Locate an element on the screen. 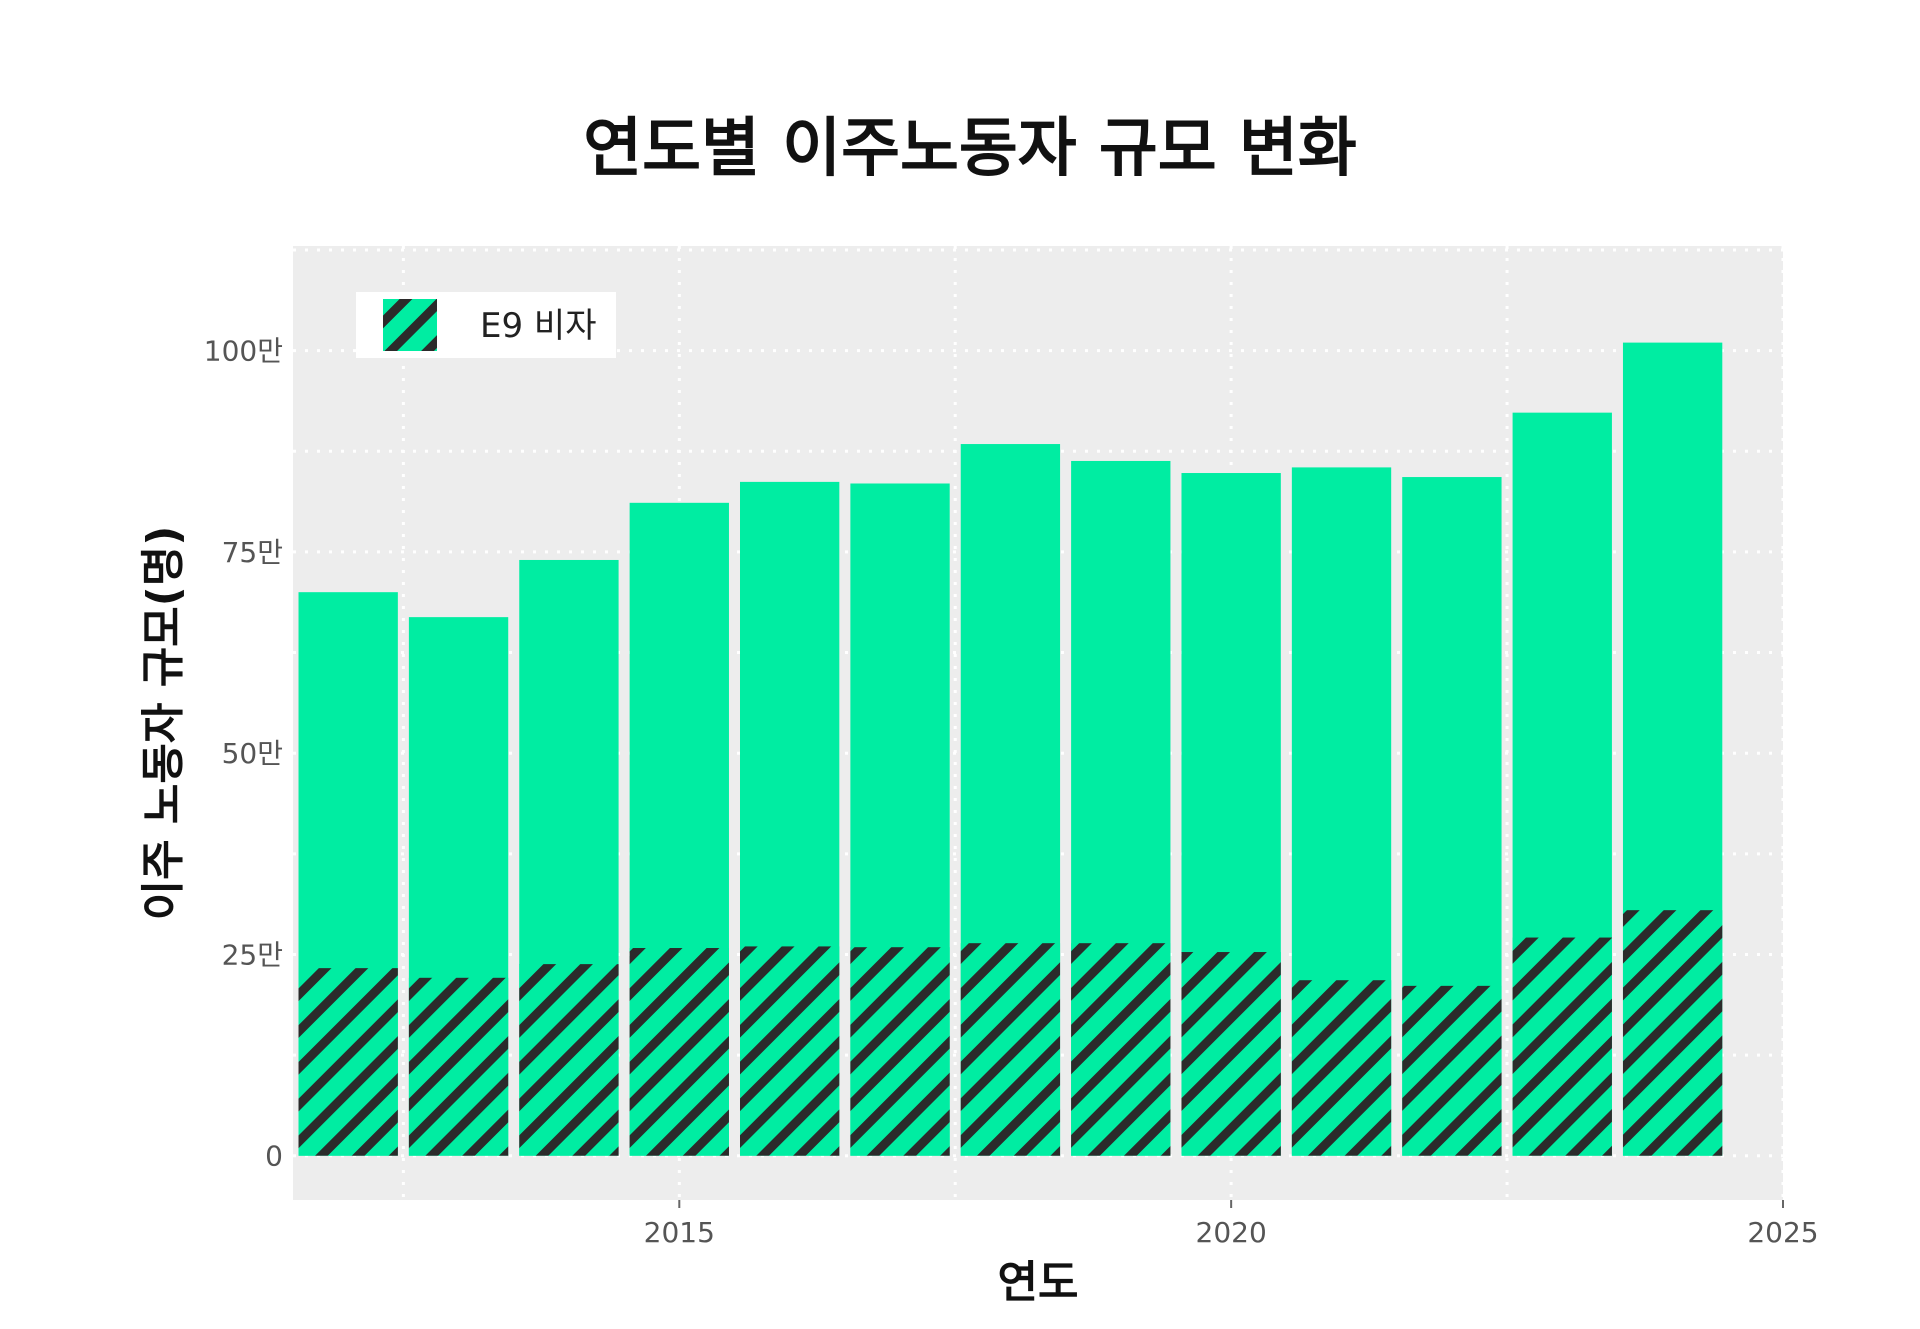 This screenshot has width=1920, height=1329. y-axis-title: 이주 노동자 규모(명) is located at coordinates (163, 723).